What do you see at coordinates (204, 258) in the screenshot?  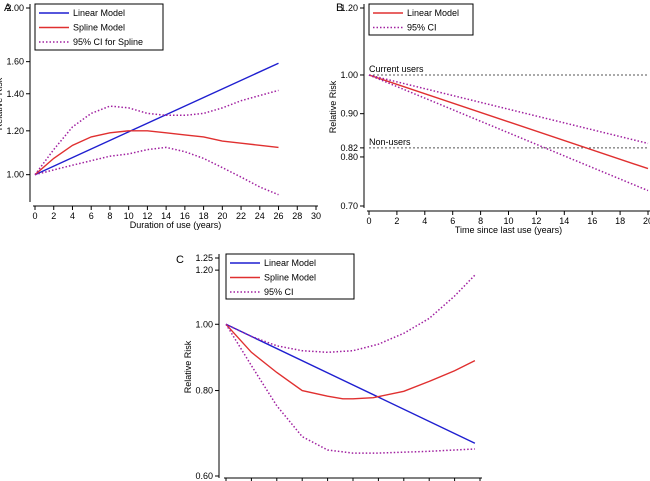 I see `y-tick-label: 1.25` at bounding box center [204, 258].